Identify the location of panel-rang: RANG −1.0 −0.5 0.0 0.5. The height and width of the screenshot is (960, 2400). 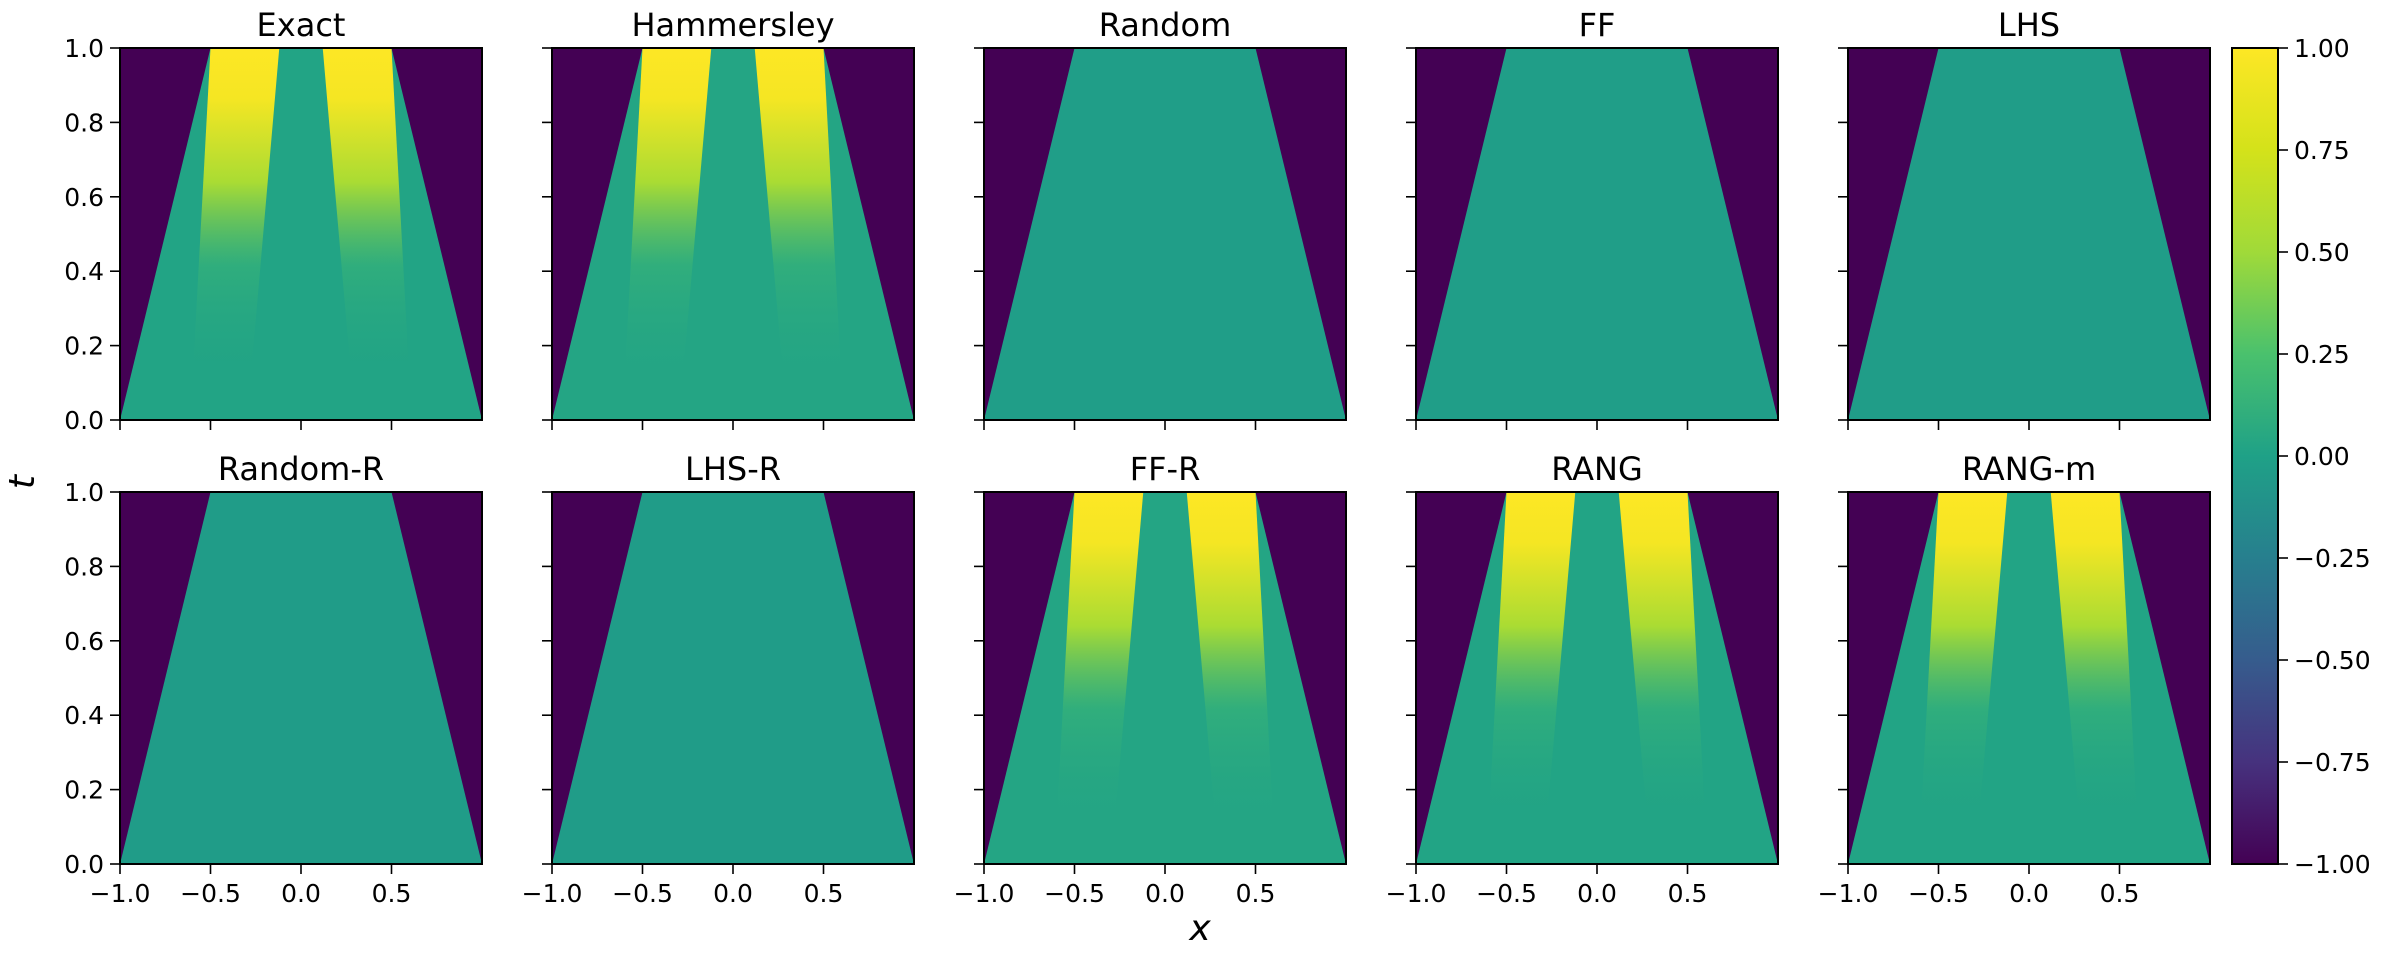
(1582, 679).